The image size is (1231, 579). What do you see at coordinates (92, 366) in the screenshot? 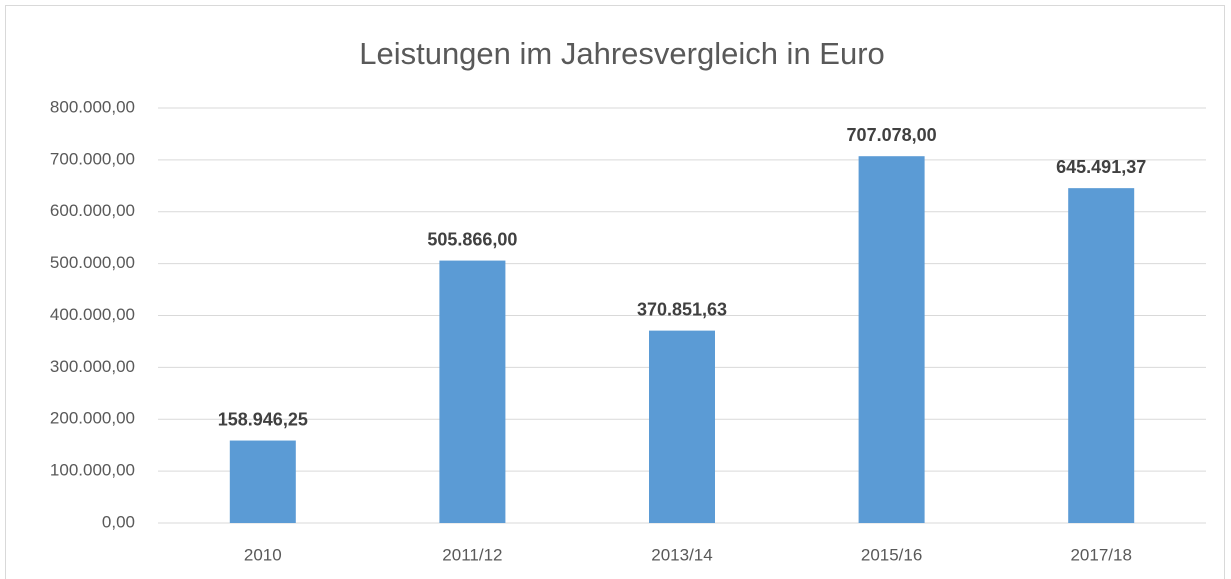
I see `y-tick-label: 300.000,00` at bounding box center [92, 366].